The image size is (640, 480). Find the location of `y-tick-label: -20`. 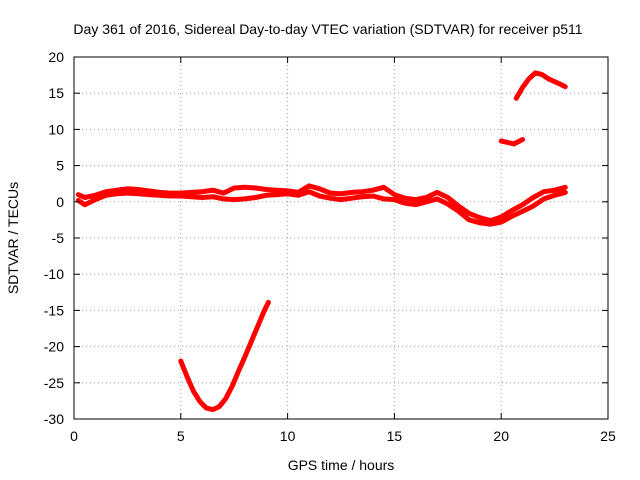

y-tick-label: -20 is located at coordinates (54, 347).